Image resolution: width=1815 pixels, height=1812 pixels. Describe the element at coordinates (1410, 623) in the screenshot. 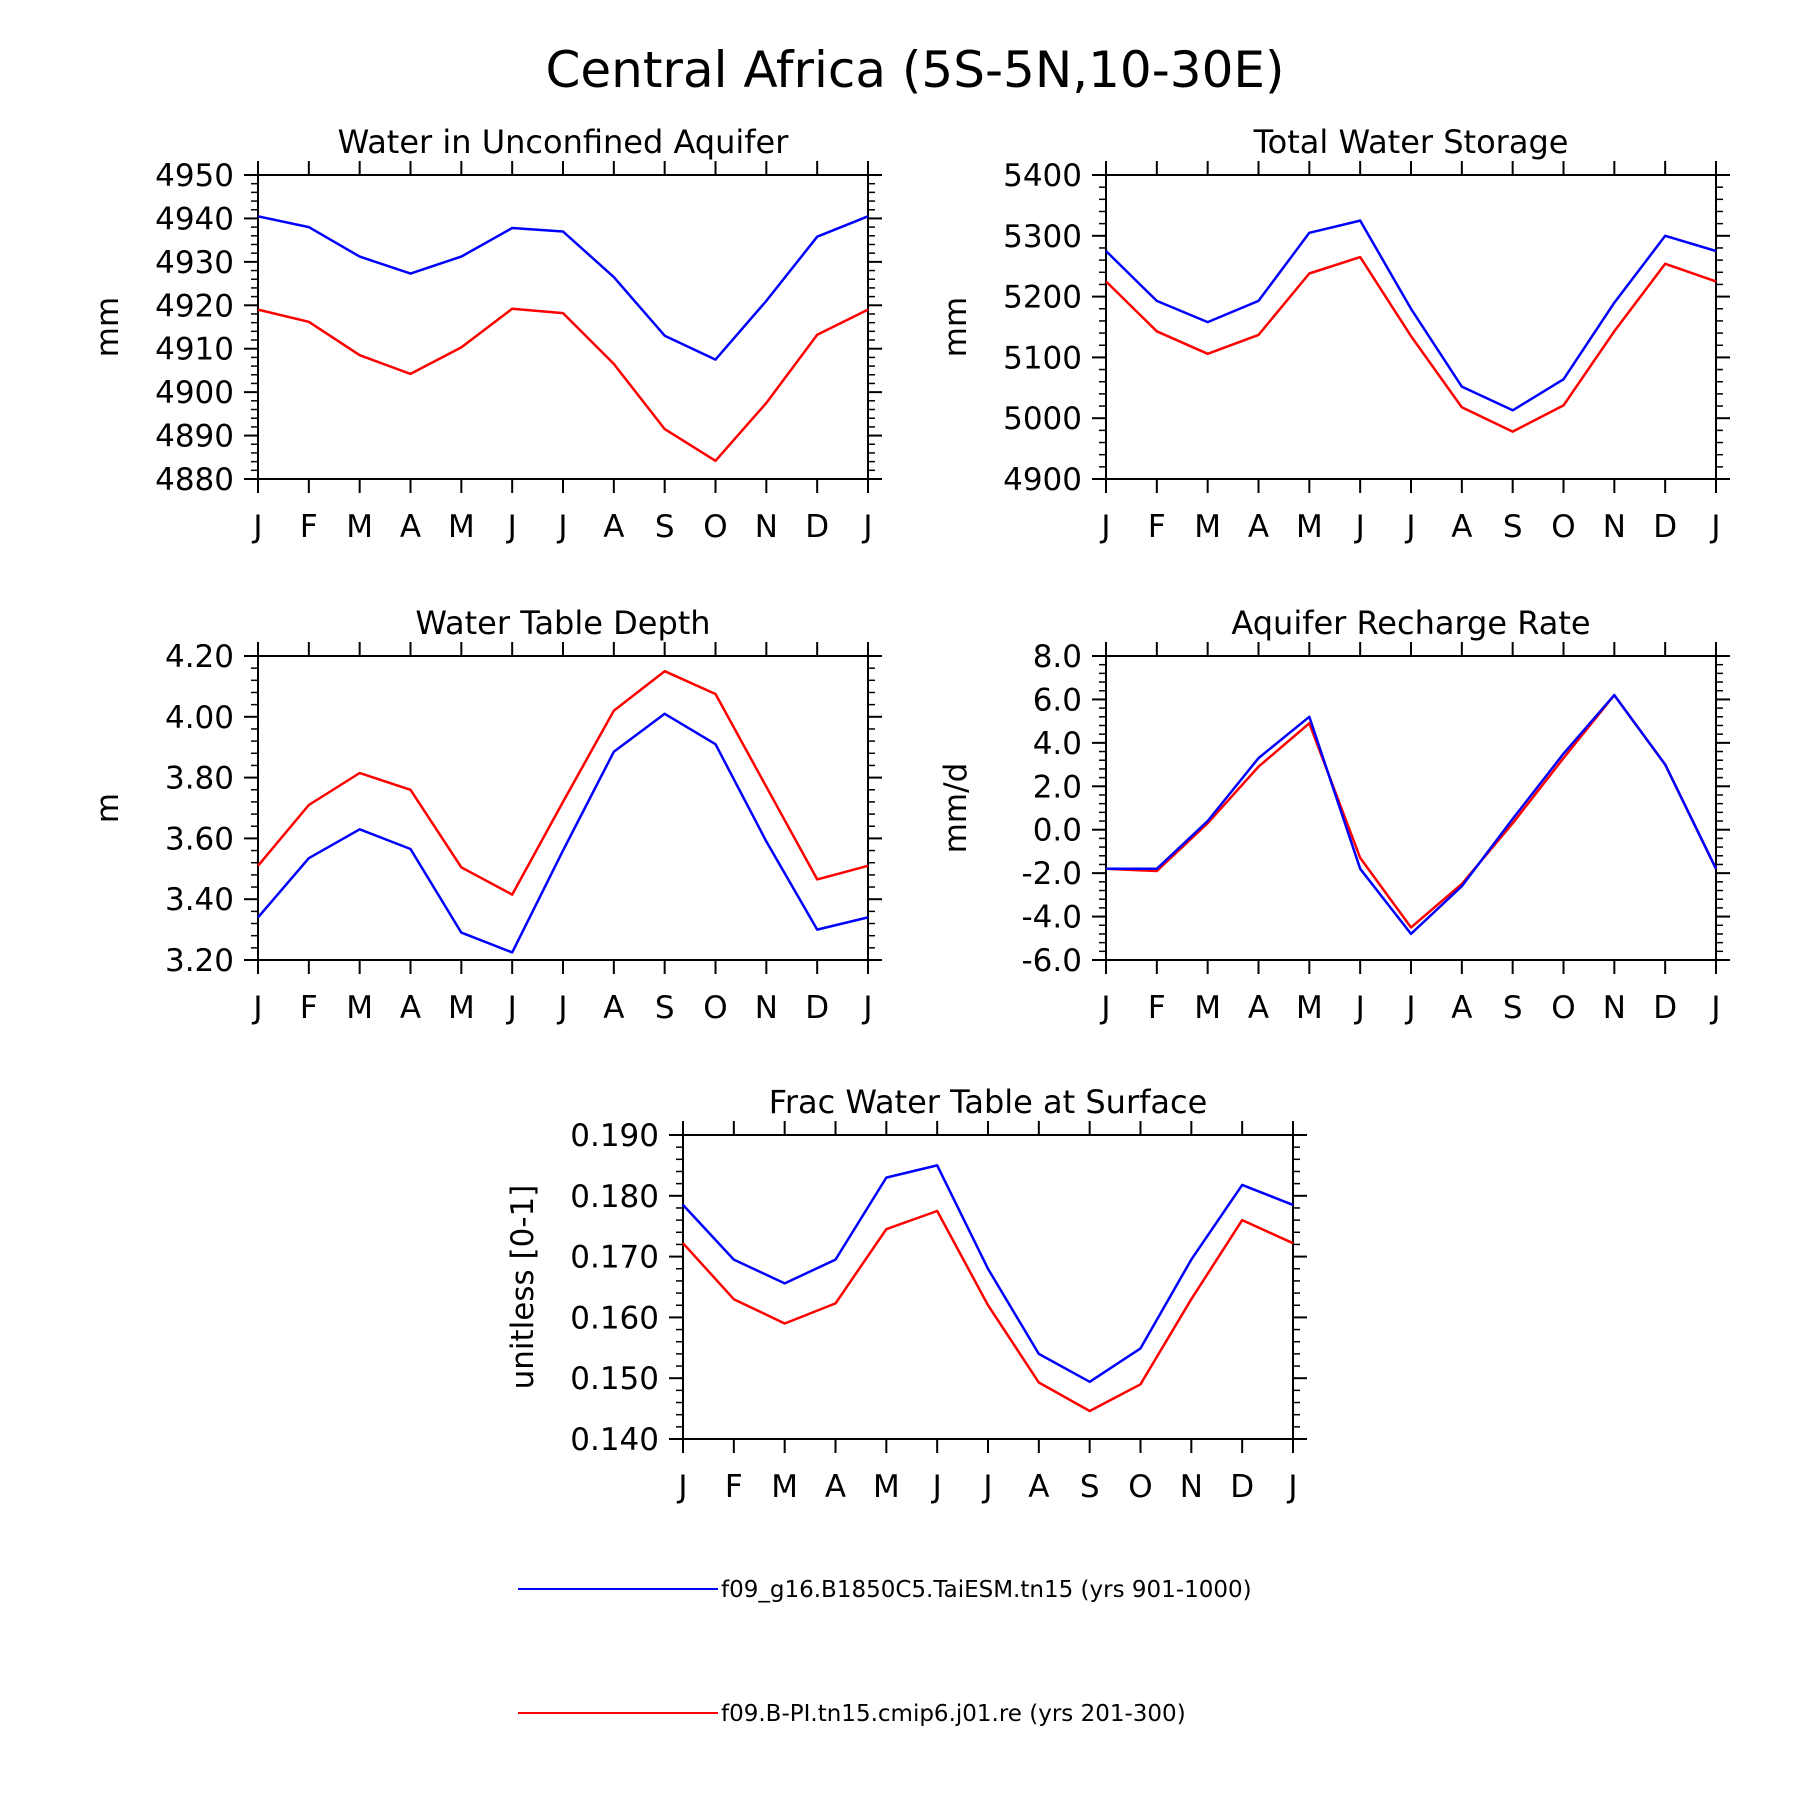

I see `panel-title: Aquifer Recharge Rate` at that location.